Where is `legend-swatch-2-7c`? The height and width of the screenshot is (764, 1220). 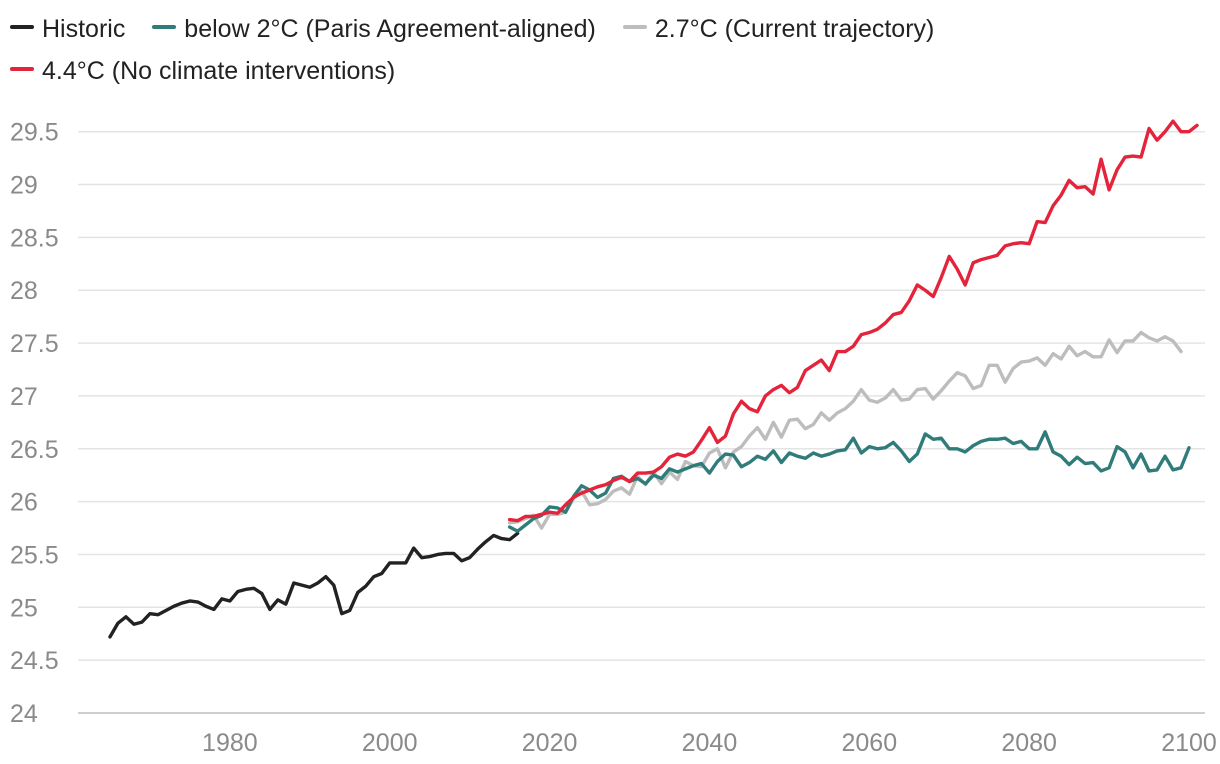 legend-swatch-2-7c is located at coordinates (634, 27).